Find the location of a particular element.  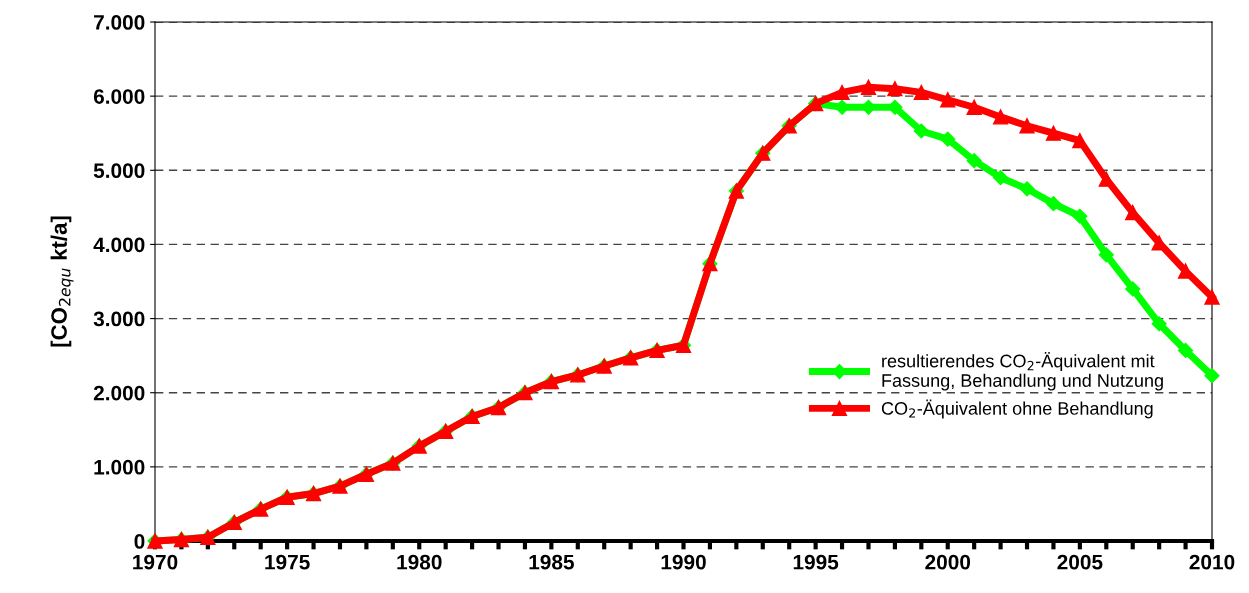

legend-label: CO$_{2}$-Äquivalent ohne Behandlung is located at coordinates (1017, 409).